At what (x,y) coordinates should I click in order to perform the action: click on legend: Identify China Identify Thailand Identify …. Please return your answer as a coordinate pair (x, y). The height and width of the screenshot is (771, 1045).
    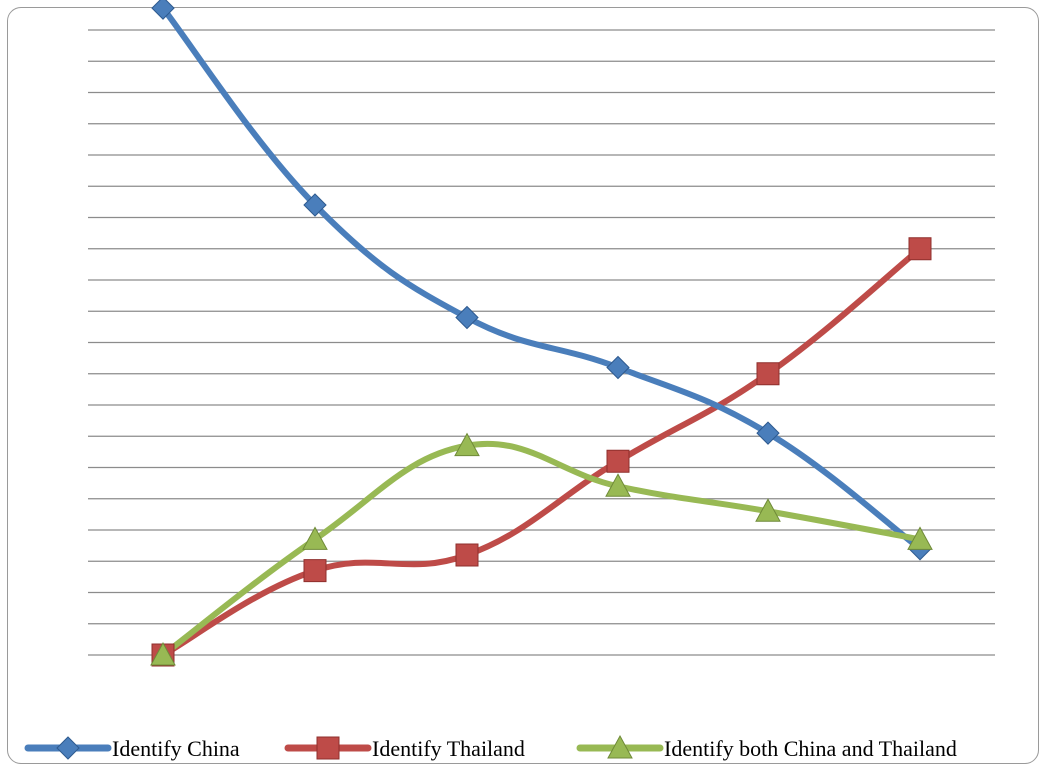
    Looking at the image, I should click on (490, 747).